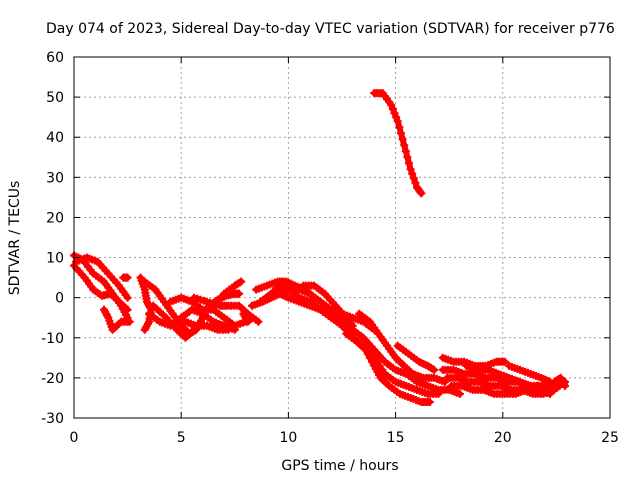 This screenshot has height=480, width=640. What do you see at coordinates (55, 138) in the screenshot?
I see `y-tick-label: 40` at bounding box center [55, 138].